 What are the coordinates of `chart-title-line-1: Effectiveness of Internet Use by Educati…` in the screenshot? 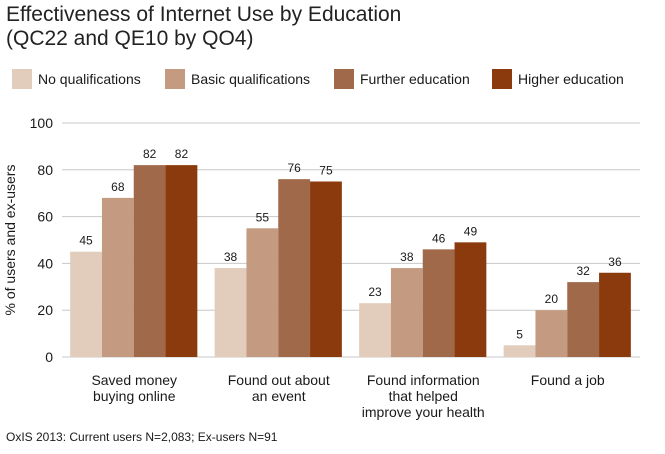 It's located at (204, 14).